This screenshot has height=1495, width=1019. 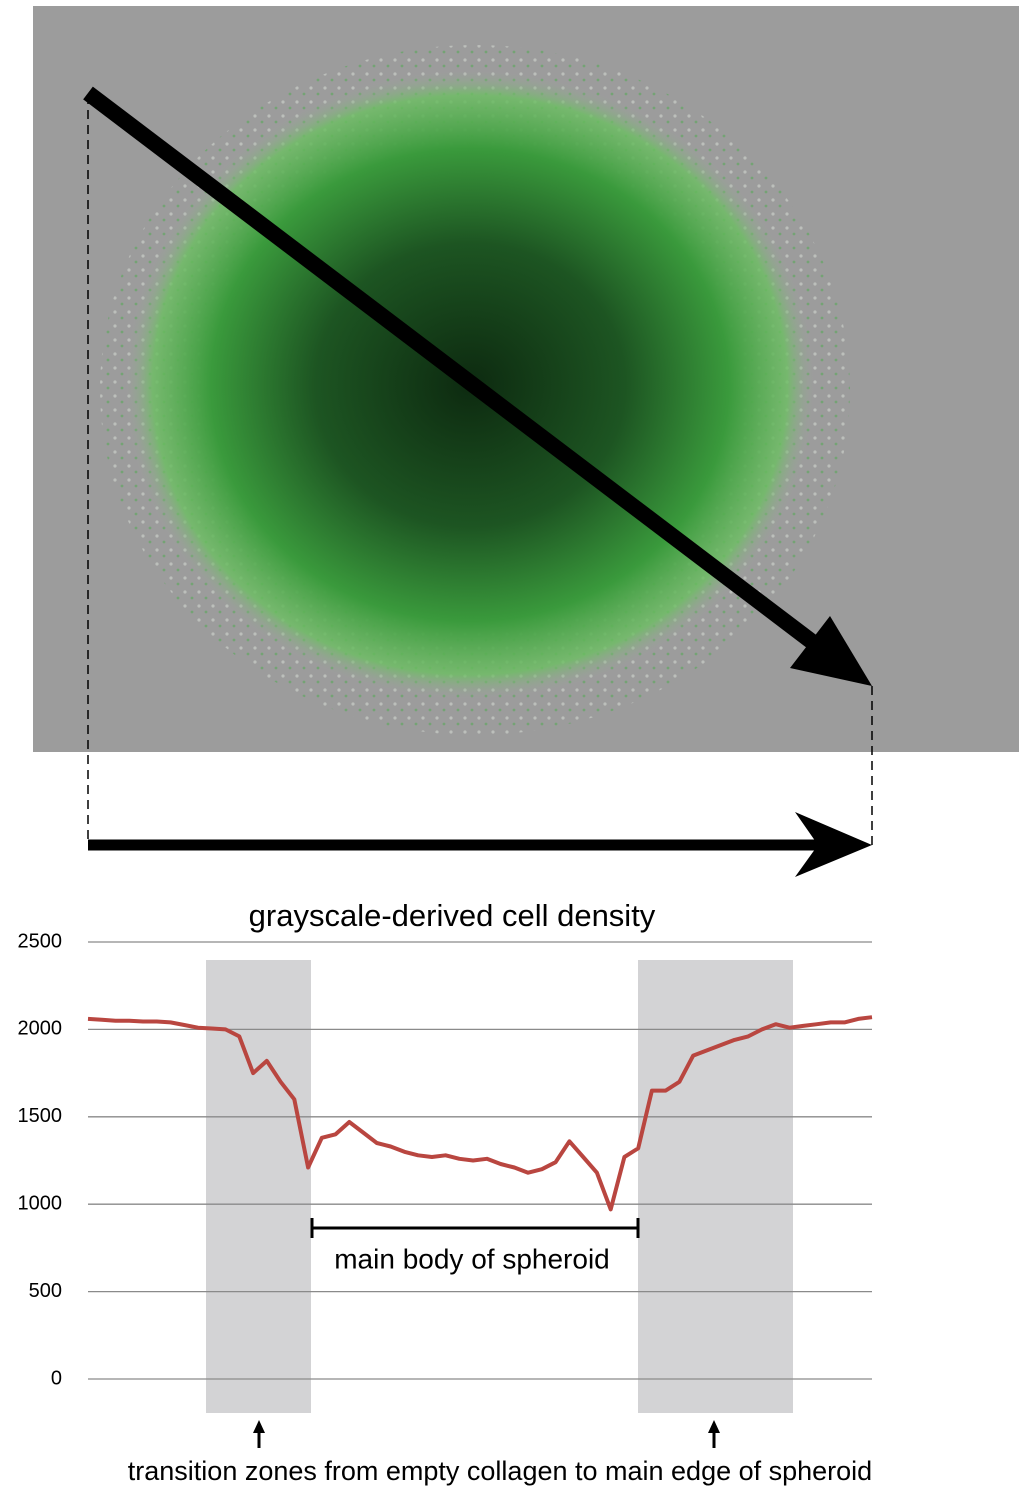 I want to click on y-tick-label: 1500, so click(x=40, y=1116).